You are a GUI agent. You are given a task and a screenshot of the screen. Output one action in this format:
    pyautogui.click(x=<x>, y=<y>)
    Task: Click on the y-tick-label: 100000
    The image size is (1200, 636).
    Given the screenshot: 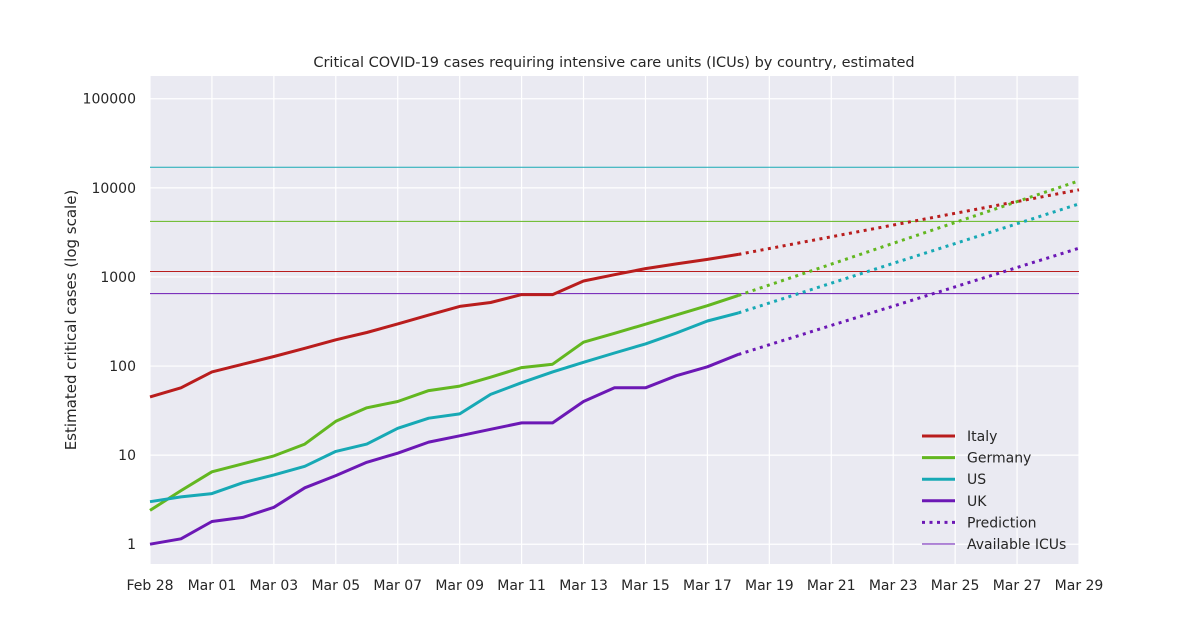 What is the action you would take?
    pyautogui.click(x=109, y=100)
    